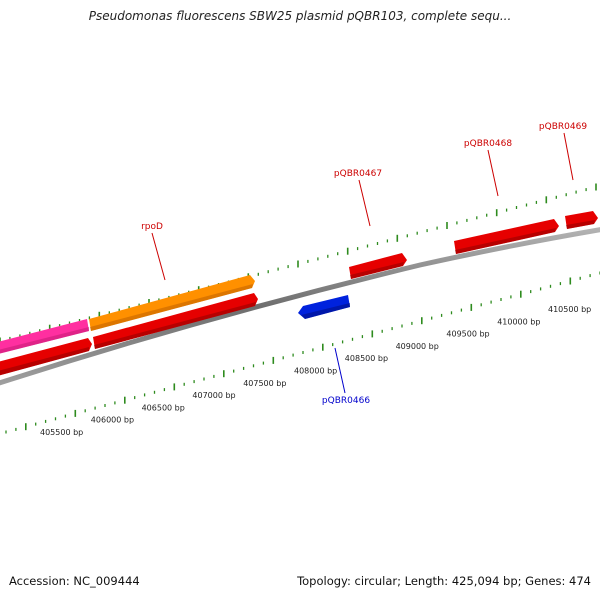  Describe the element at coordinates (175, 325) in the screenshot. I see `gene-arrow-red-mid-shade` at that location.